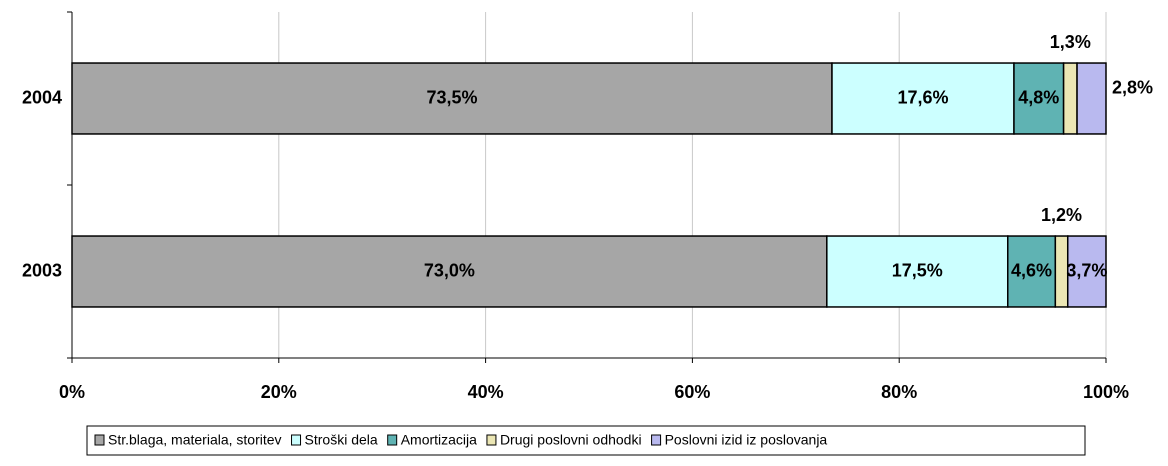  I want to click on data-label: 4,6%, so click(1031, 270).